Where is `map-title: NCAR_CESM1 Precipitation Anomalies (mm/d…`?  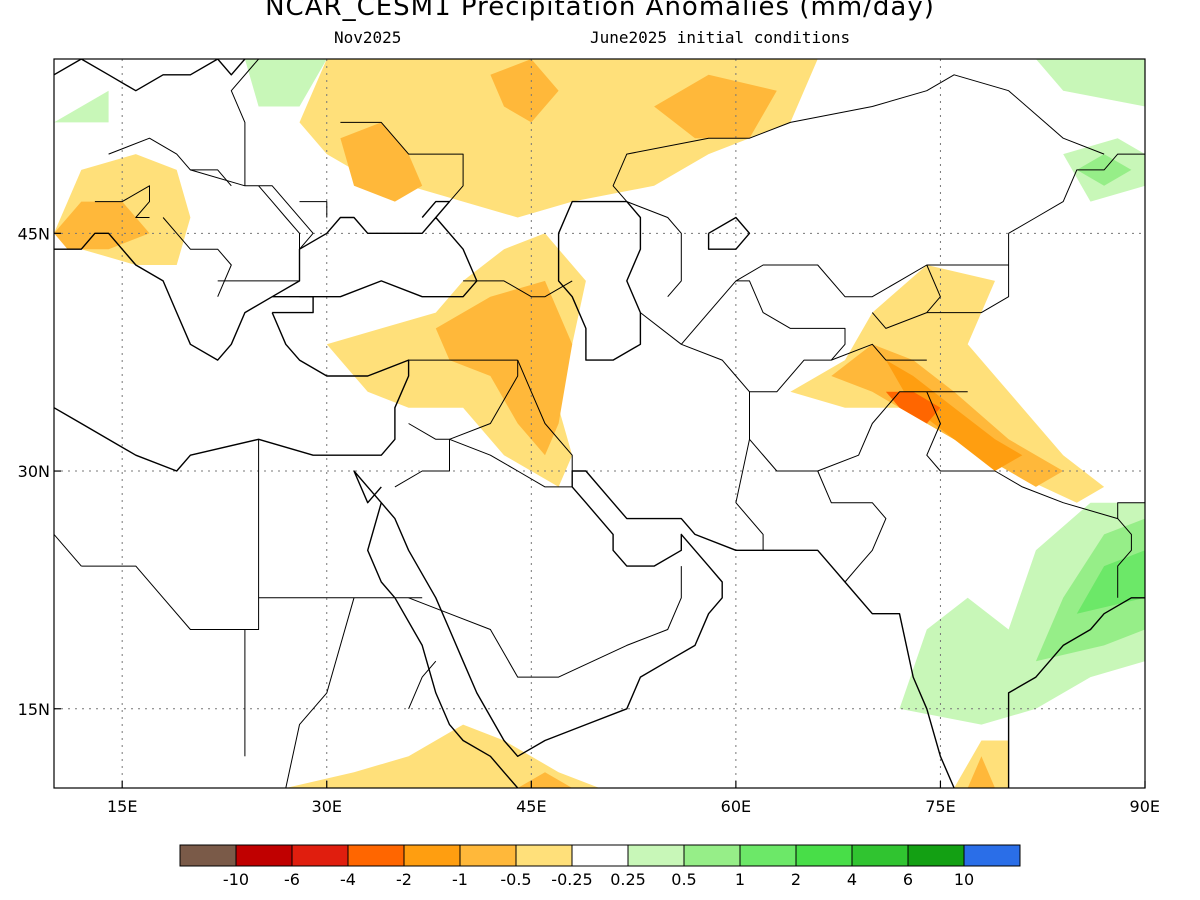
map-title: NCAR_CESM1 Precipitation Anomalies (mm/d… is located at coordinates (600, 11).